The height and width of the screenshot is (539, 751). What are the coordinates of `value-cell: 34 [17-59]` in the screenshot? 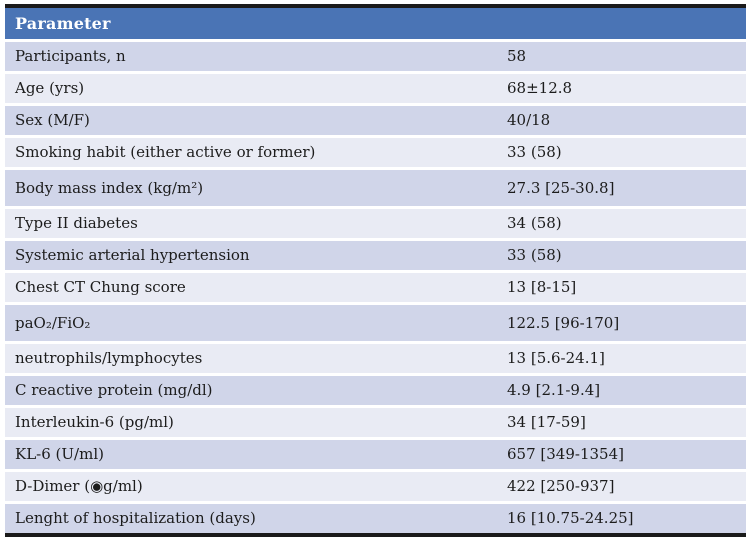 It's located at (546, 422).